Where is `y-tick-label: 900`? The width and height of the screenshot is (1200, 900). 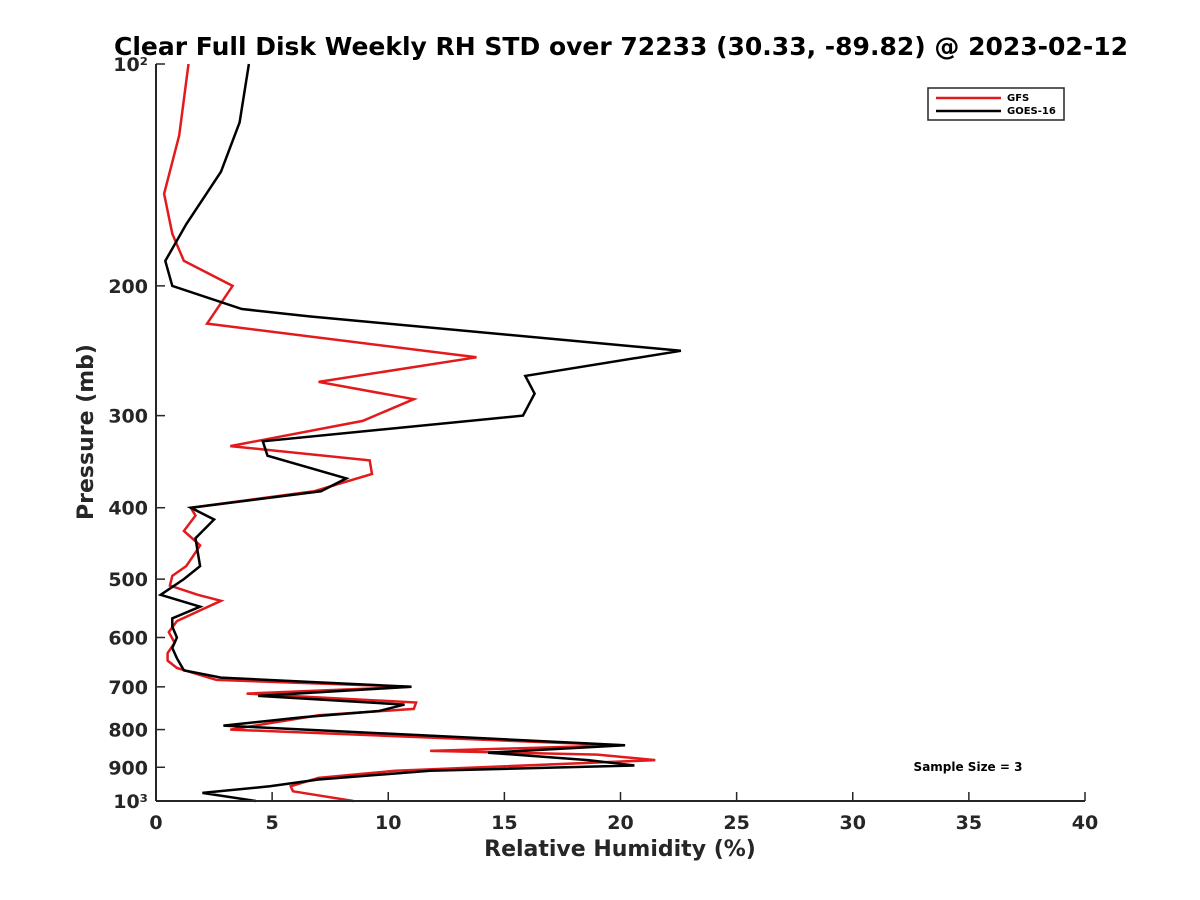 y-tick-label: 900 is located at coordinates (128, 768).